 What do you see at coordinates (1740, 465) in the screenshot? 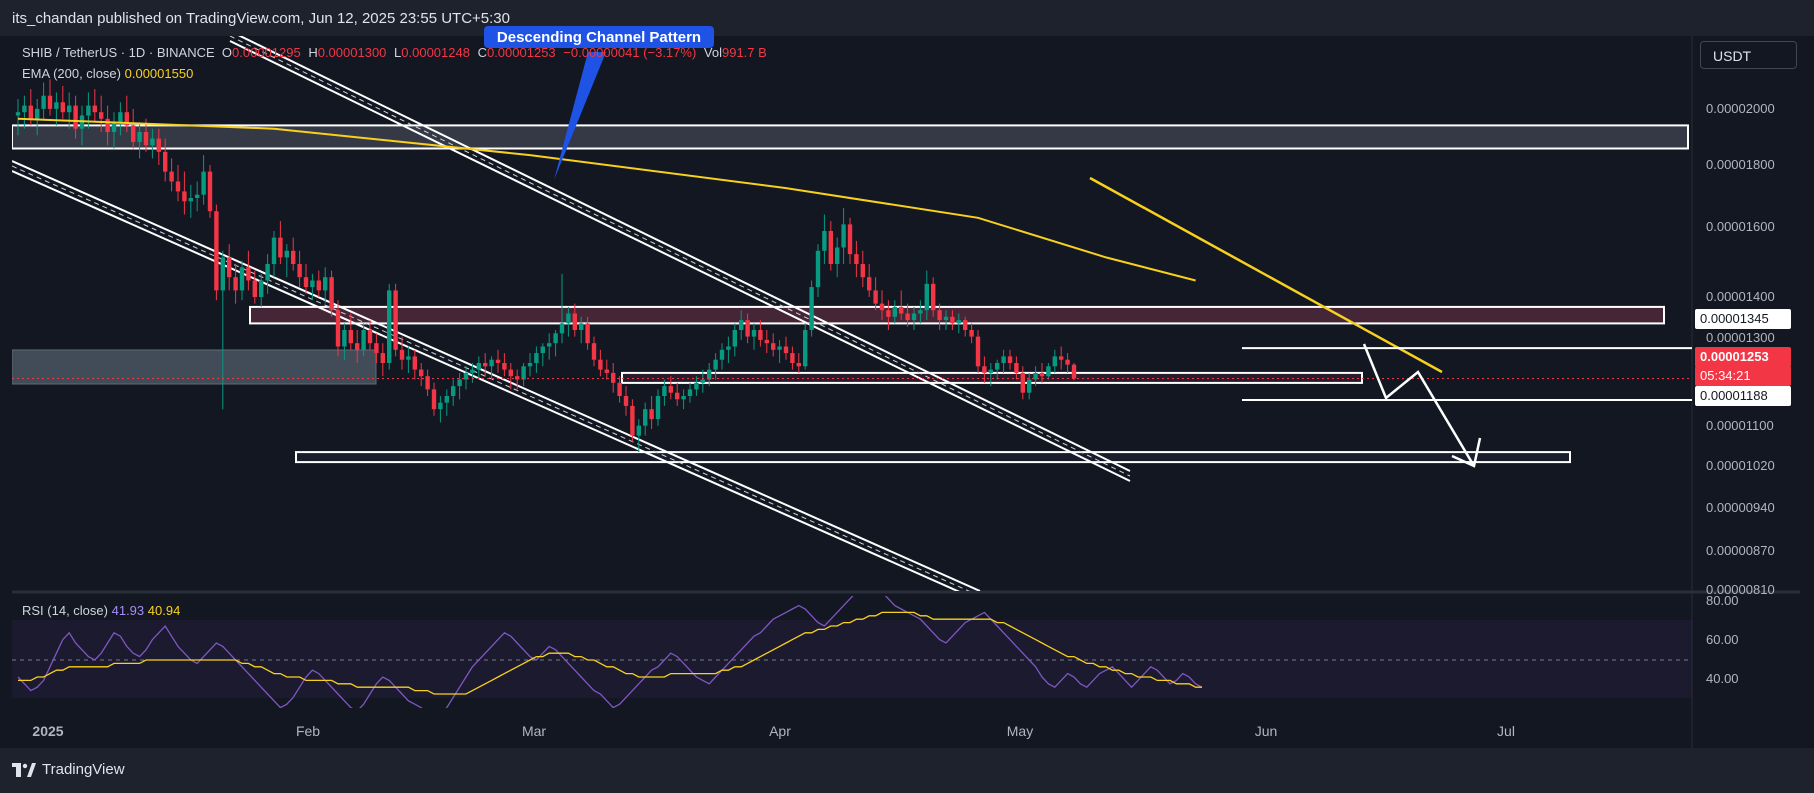
I see `price-axis-label: 0.00001020` at bounding box center [1740, 465].